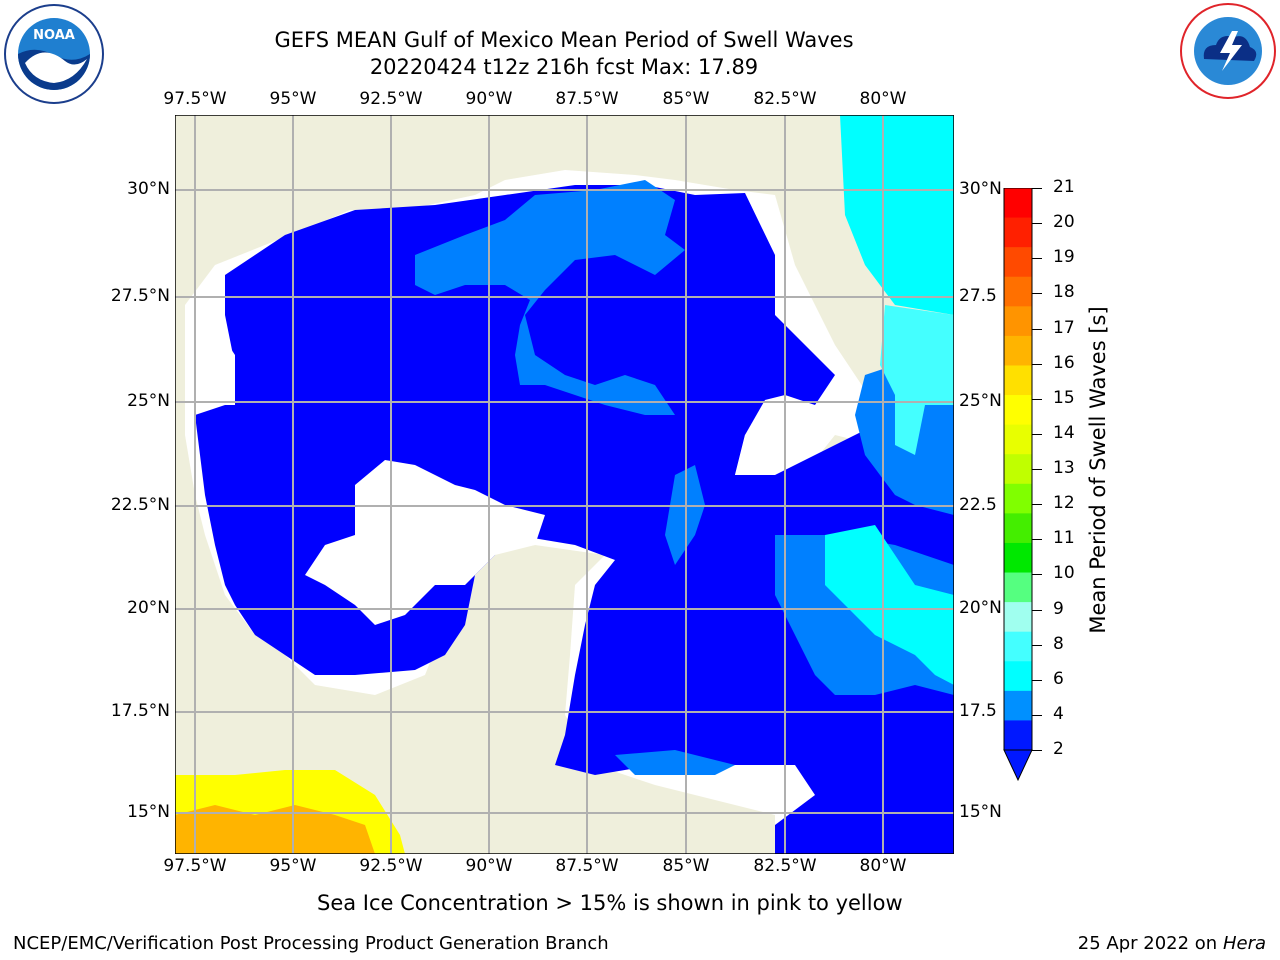 This screenshot has height=960, width=1280. Describe the element at coordinates (980, 608) in the screenshot. I see `lat-label-right: 20°N` at that location.